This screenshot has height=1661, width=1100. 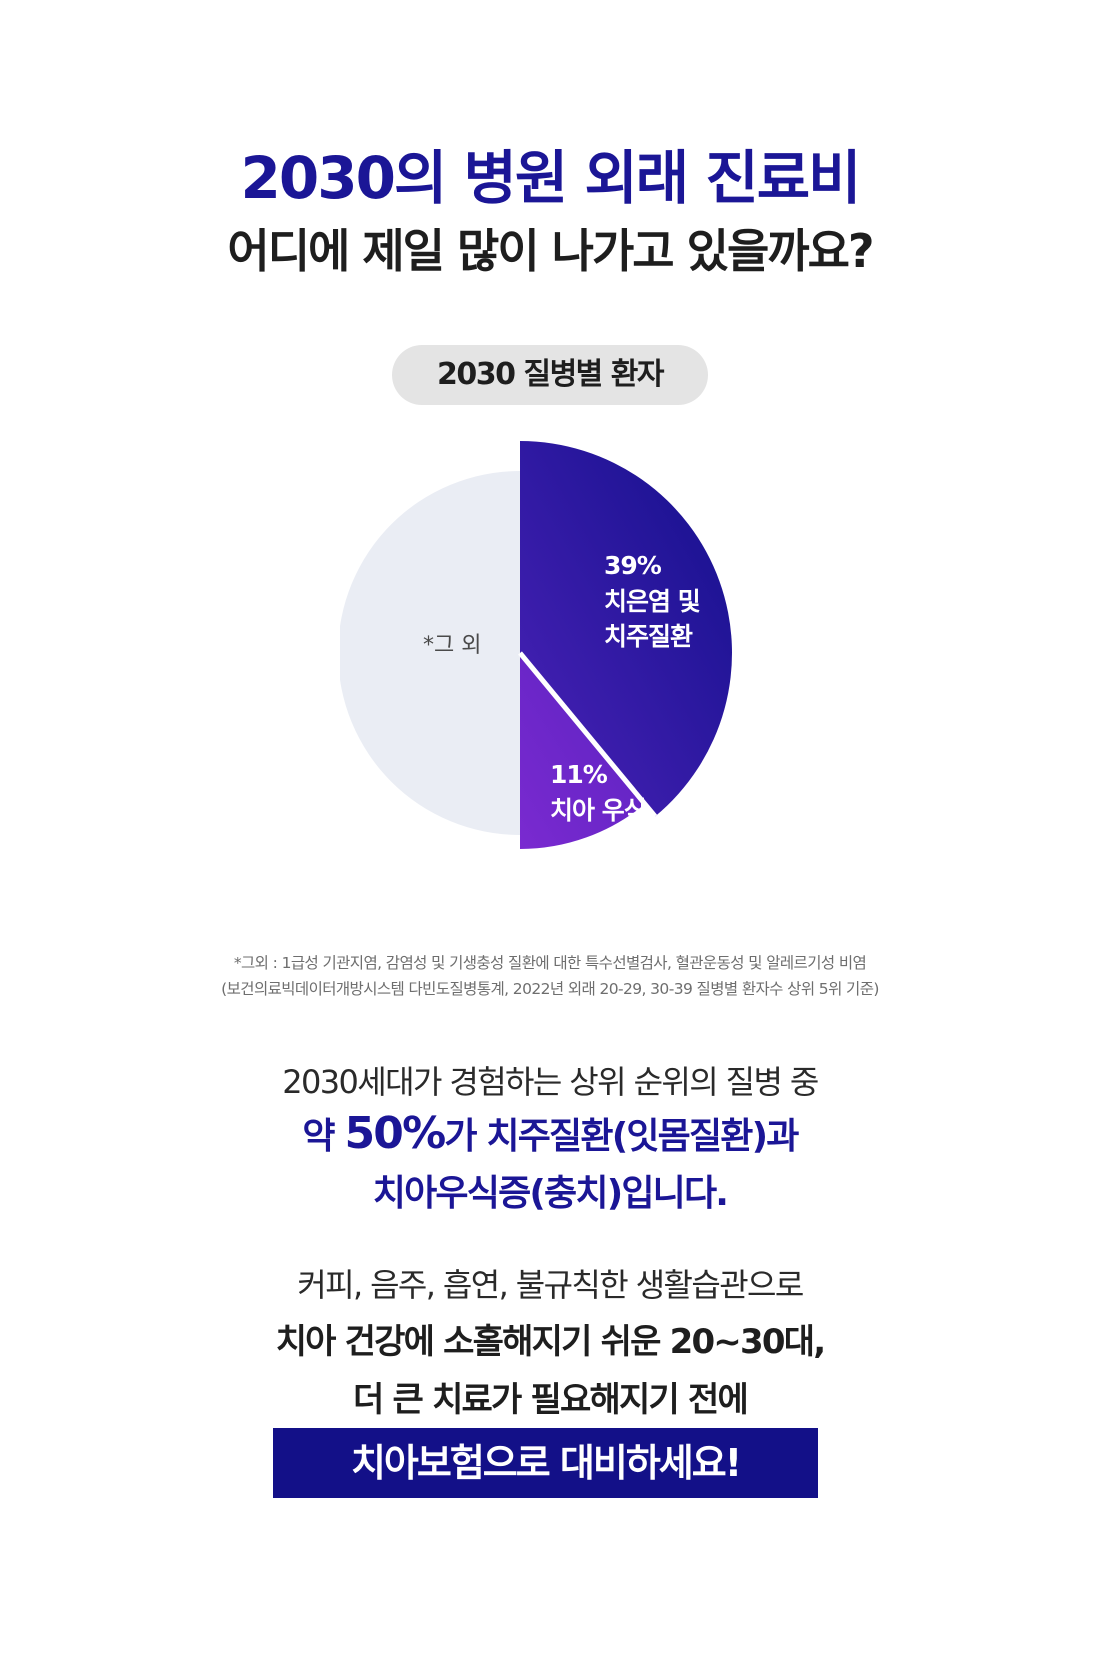 What do you see at coordinates (551, 178) in the screenshot?
I see `page-title: 2030의 병원 외래 진료비` at bounding box center [551, 178].